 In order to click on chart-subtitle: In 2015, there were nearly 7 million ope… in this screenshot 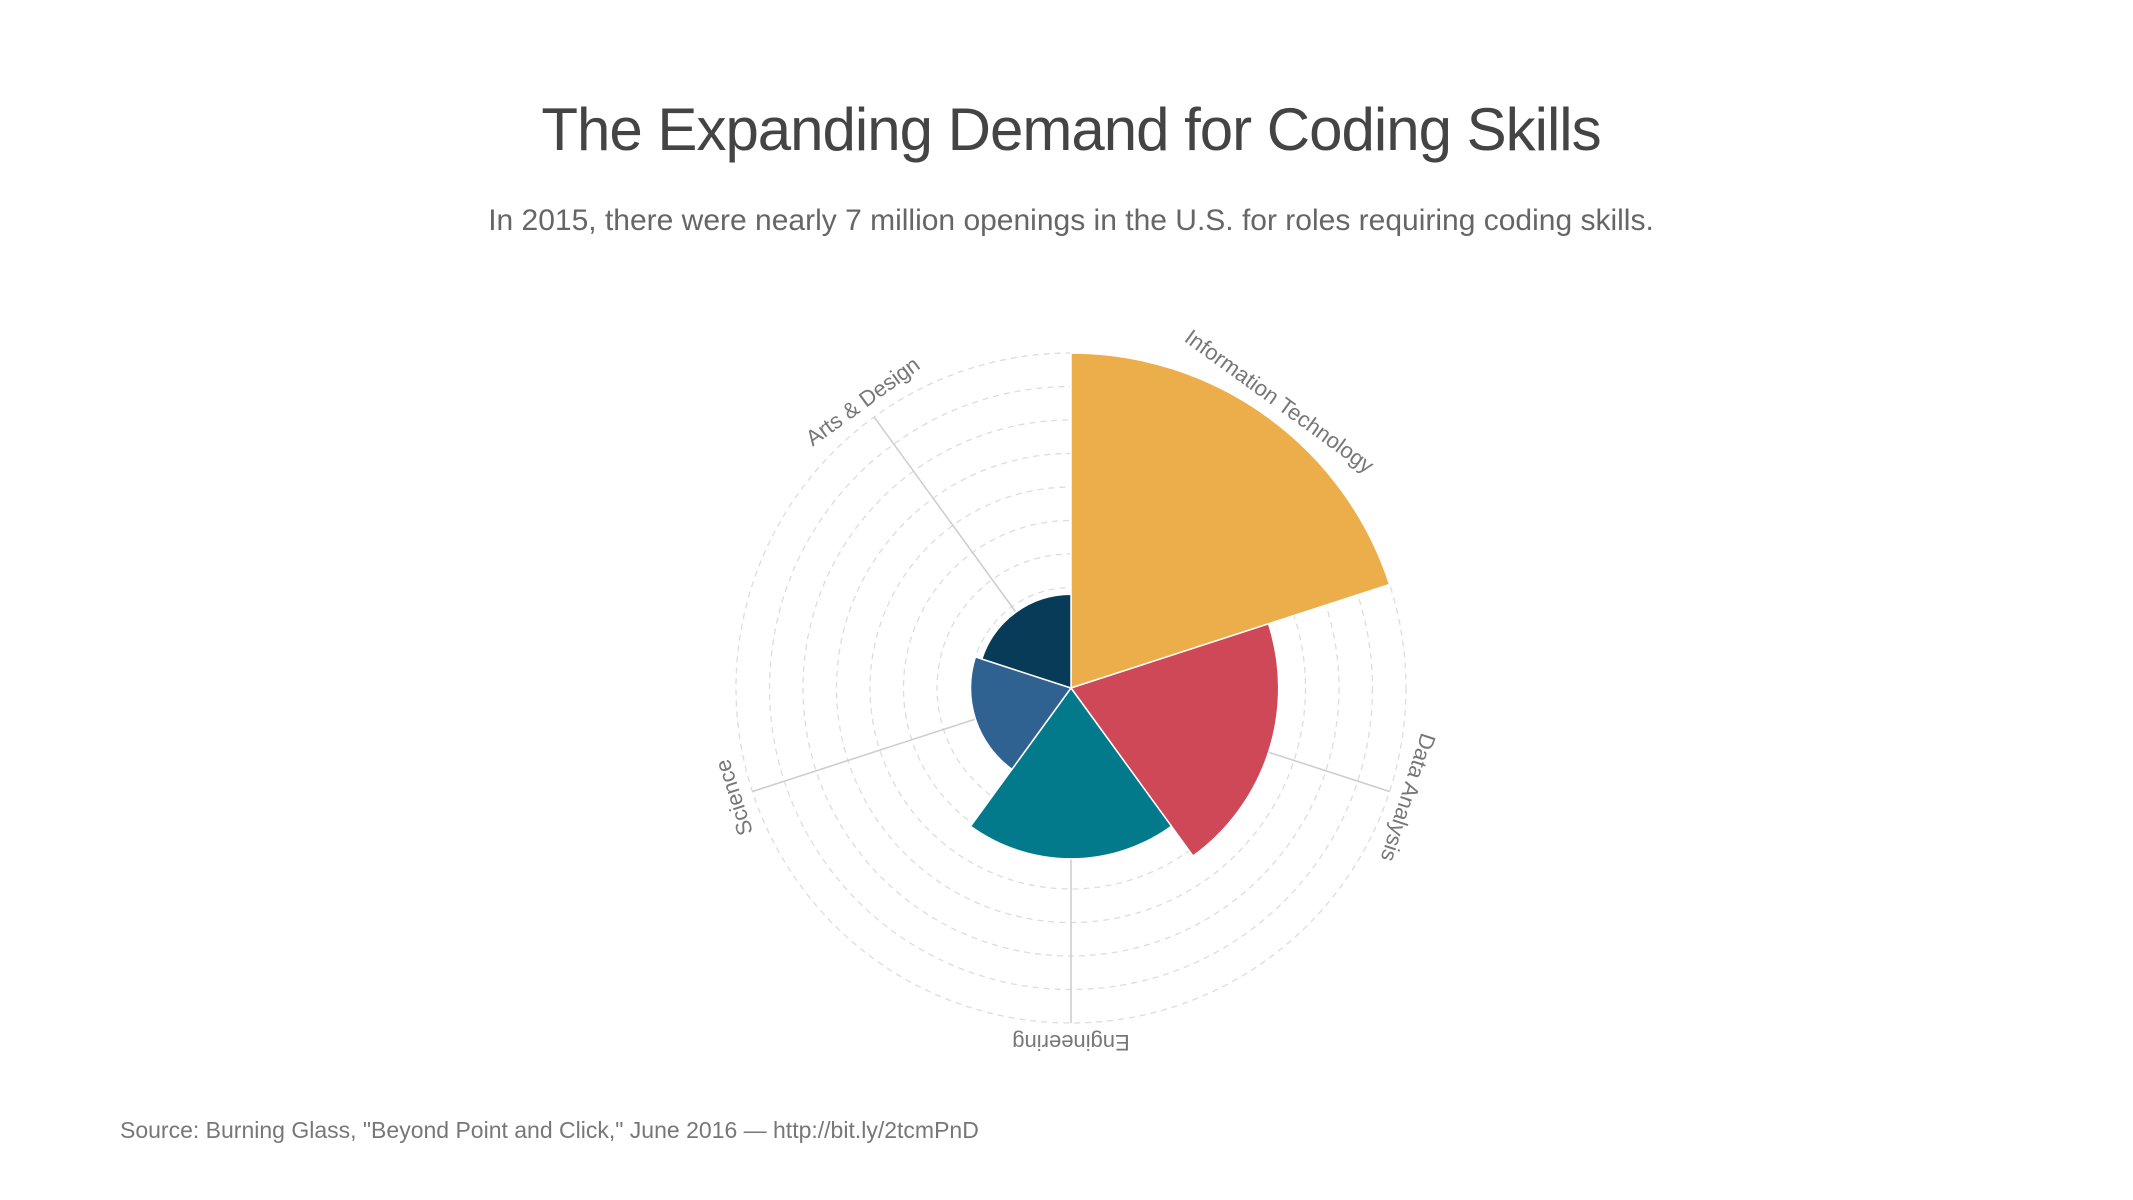, I will do `click(1071, 220)`.